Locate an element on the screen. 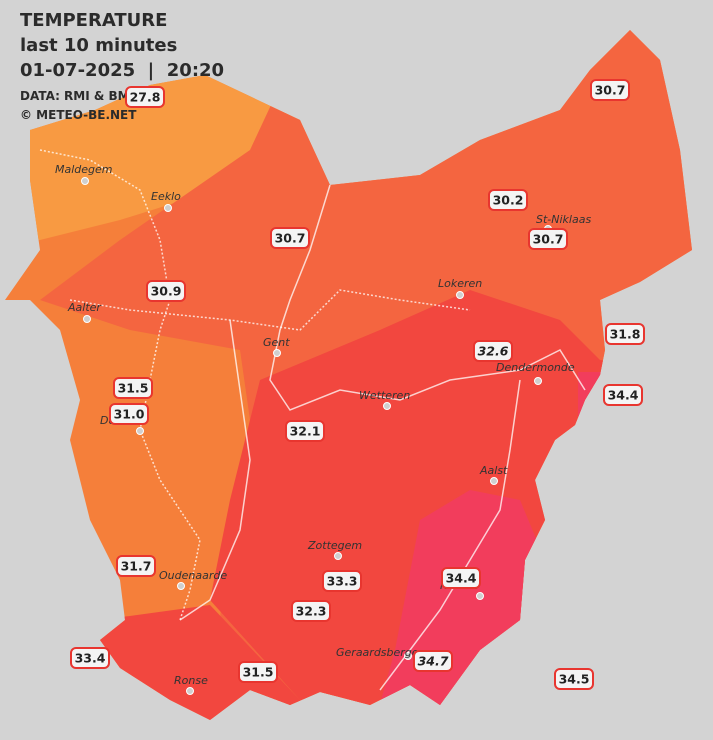 This screenshot has width=713, height=740. station-value: 31.8 is located at coordinates (625, 334).